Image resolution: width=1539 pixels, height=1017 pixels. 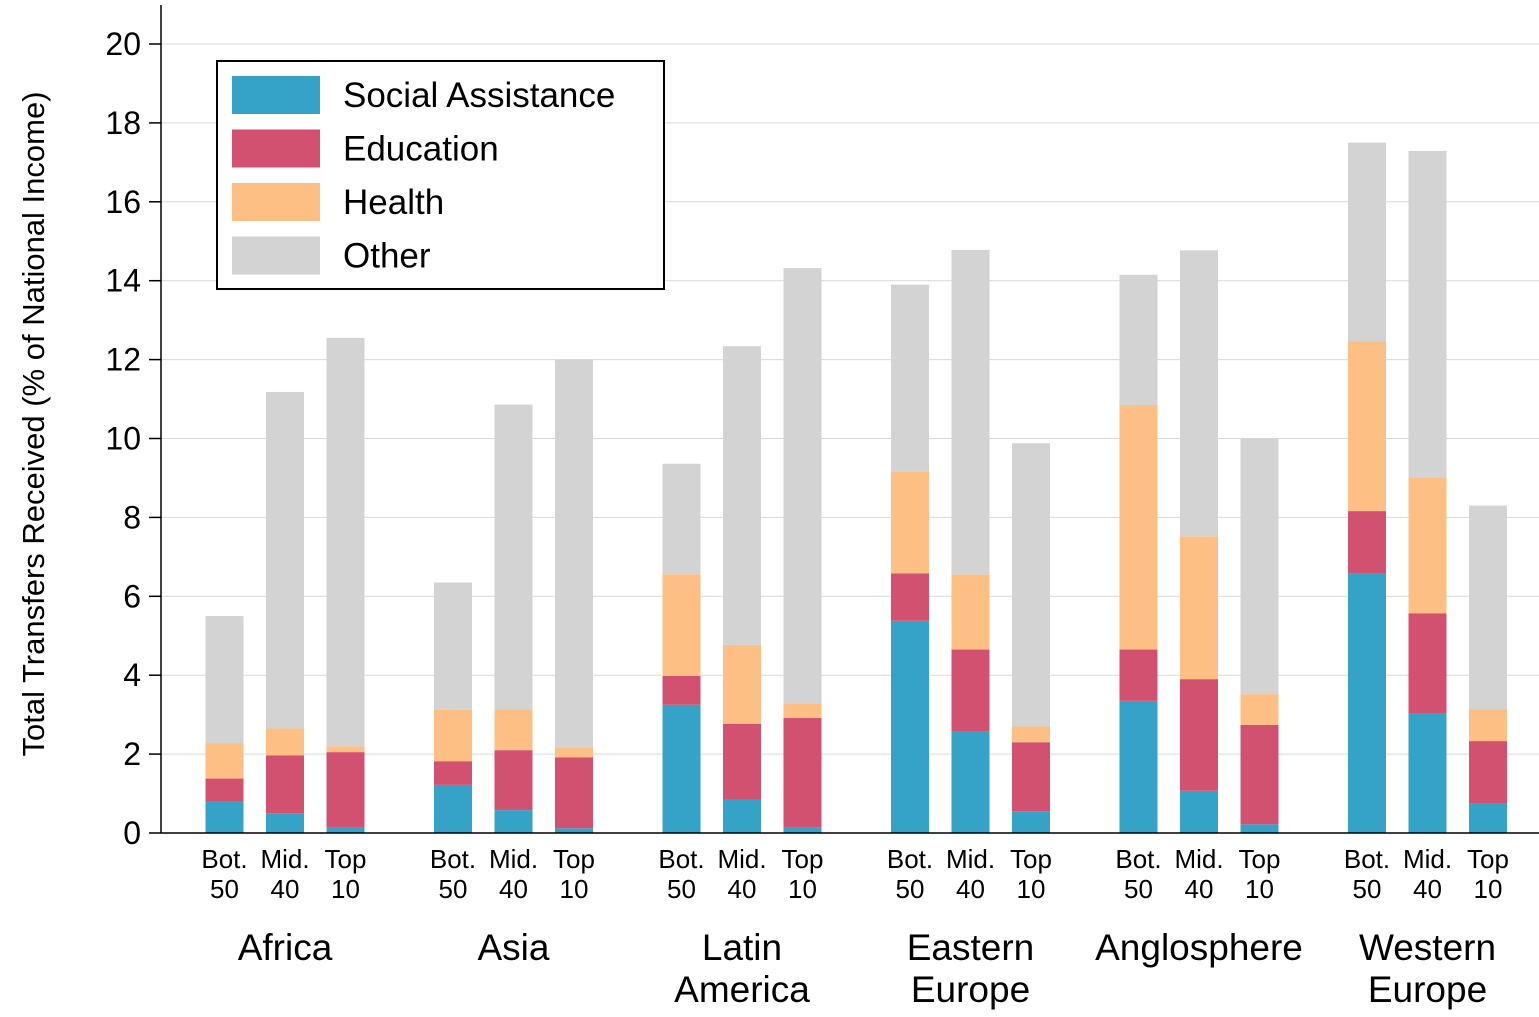 I want to click on x-group-label: Western, so click(x=1427, y=947).